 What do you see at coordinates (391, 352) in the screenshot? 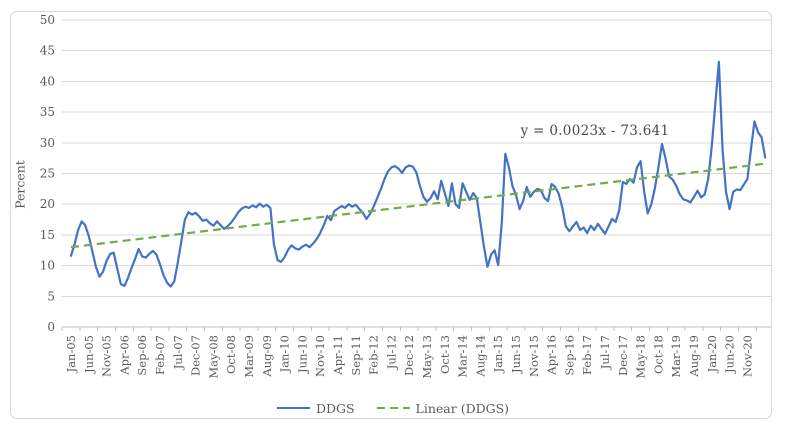
I see `x-tick-label: Jul-12` at bounding box center [391, 352].